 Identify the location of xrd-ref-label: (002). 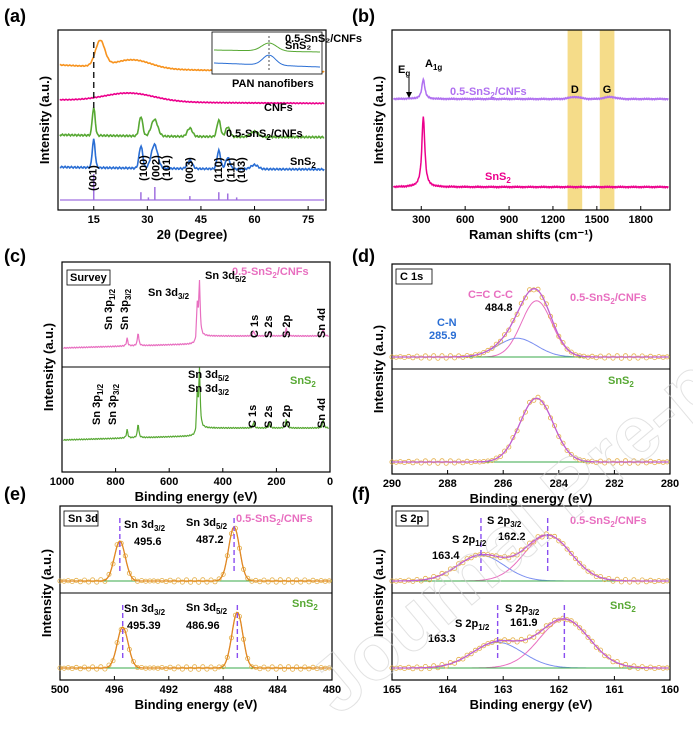
(156, 168).